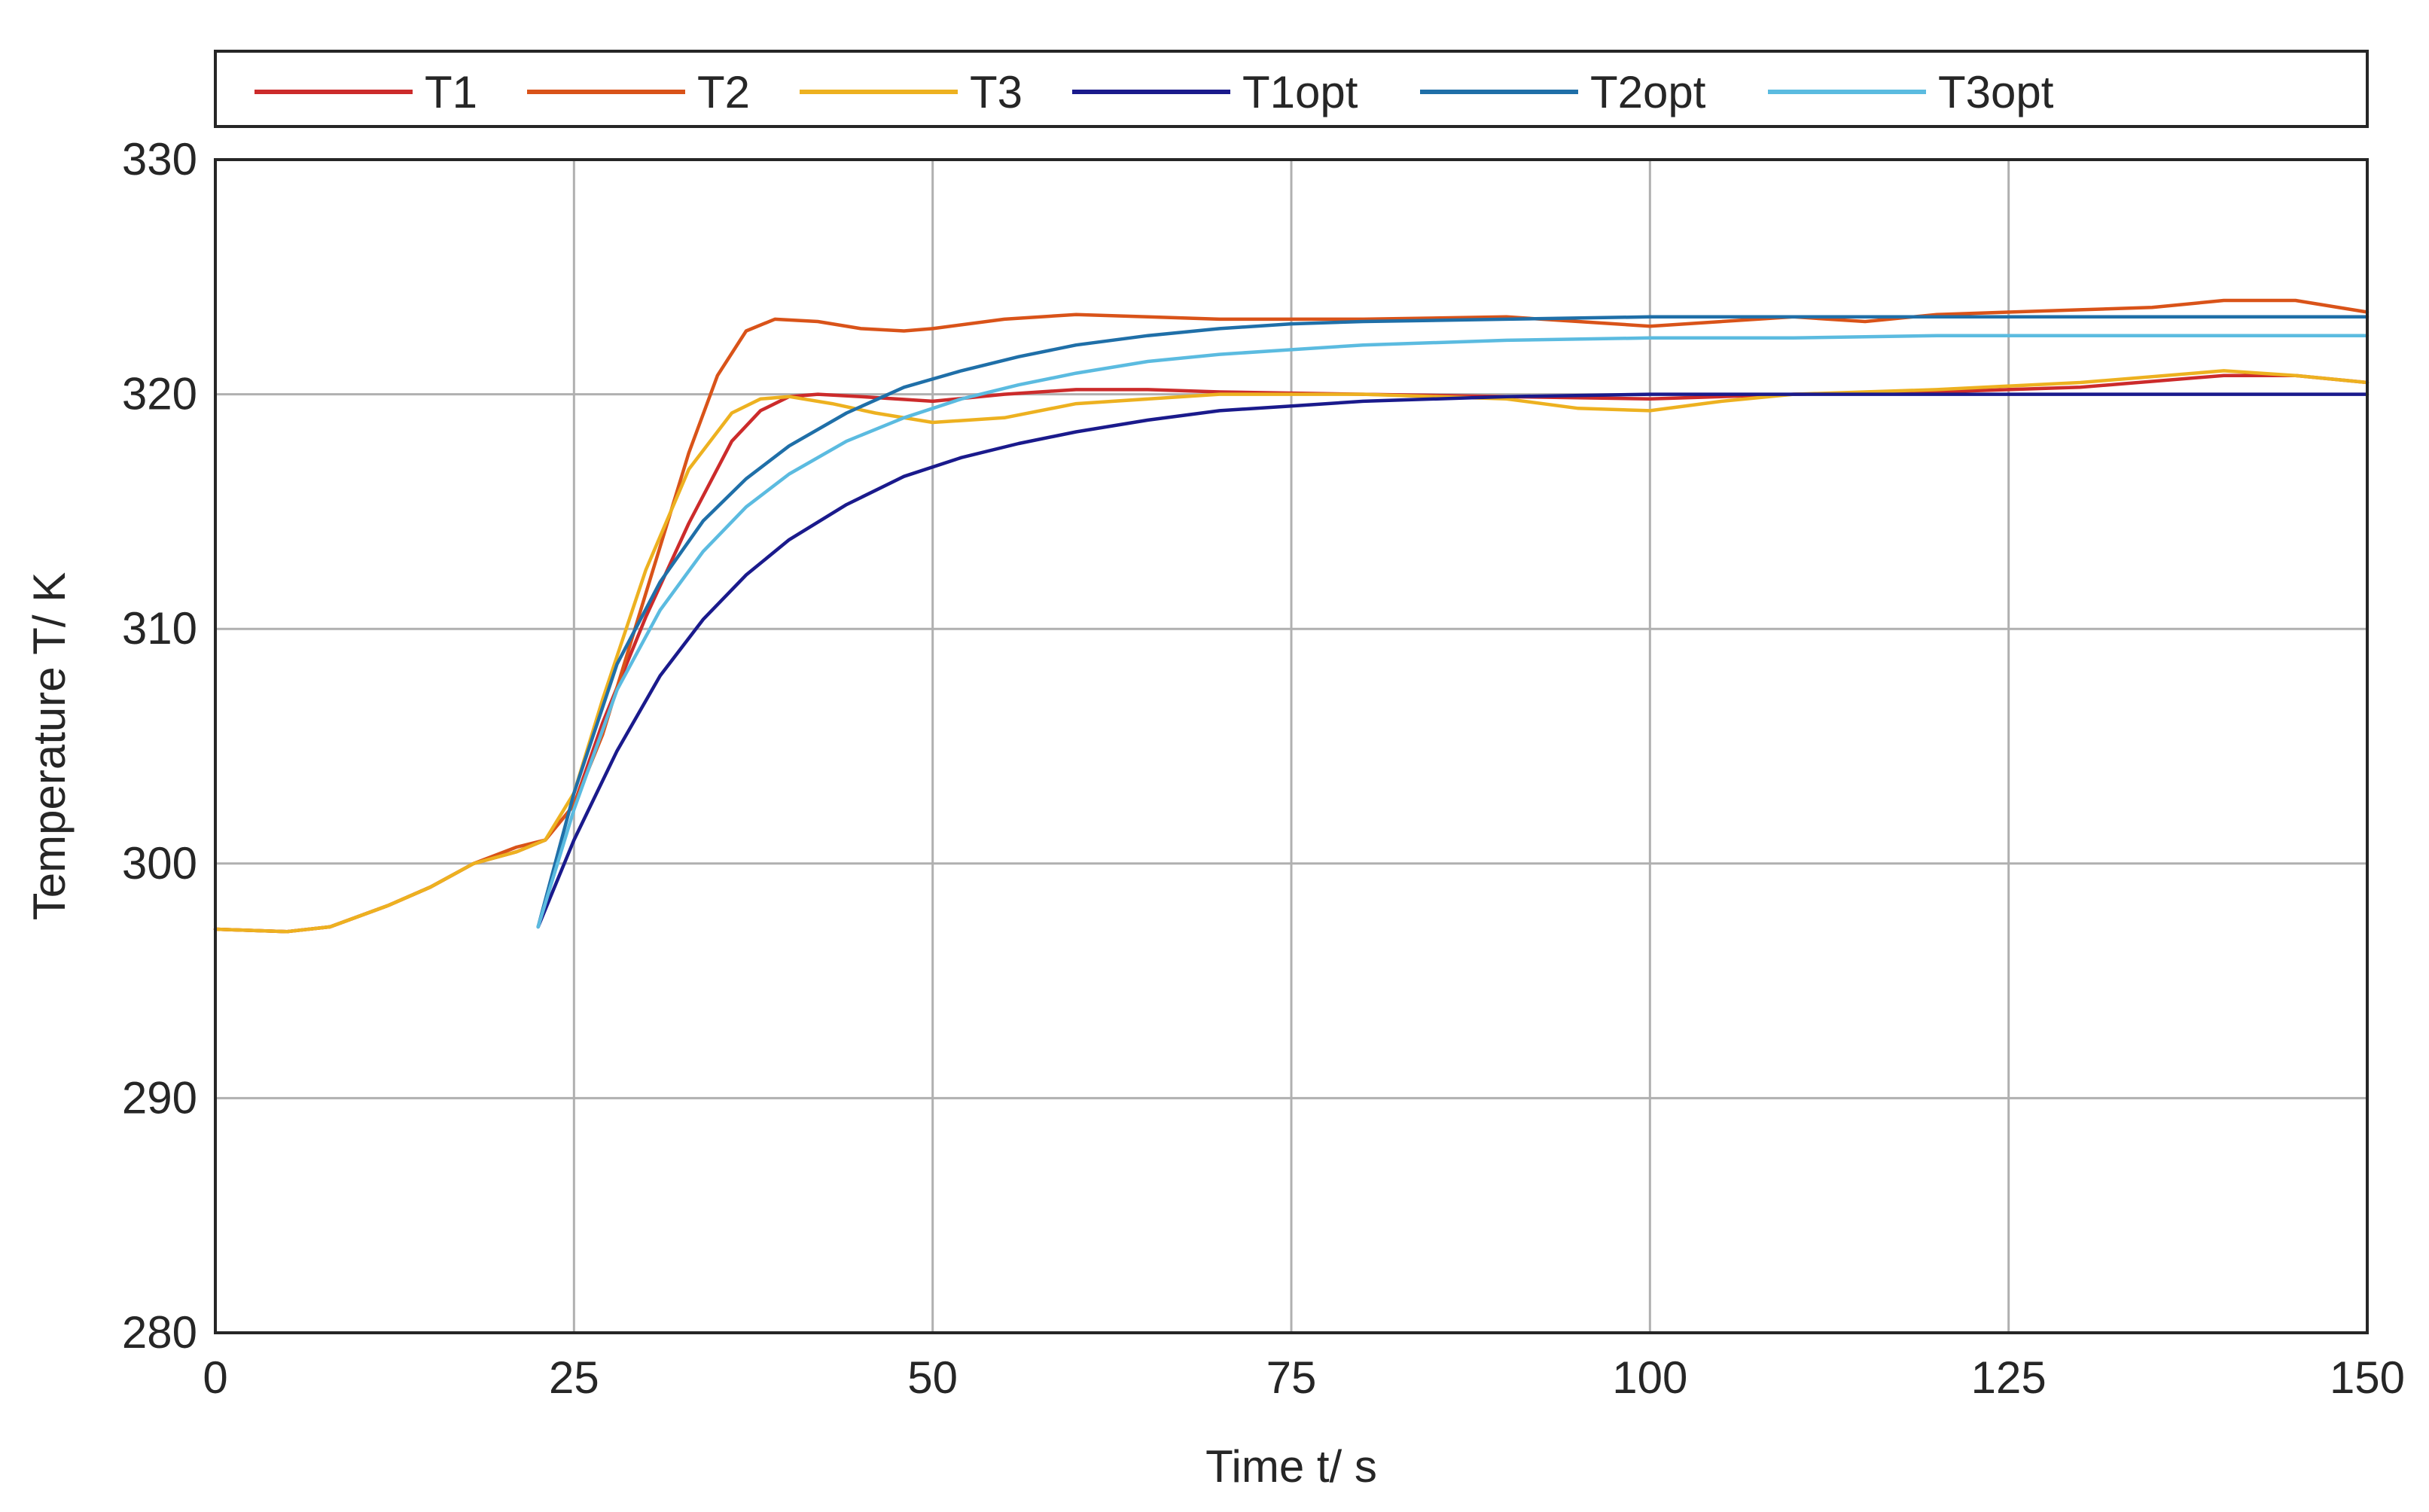 This screenshot has width=2429, height=1512. Describe the element at coordinates (2368, 1378) in the screenshot. I see `x-tick-label: 150` at that location.